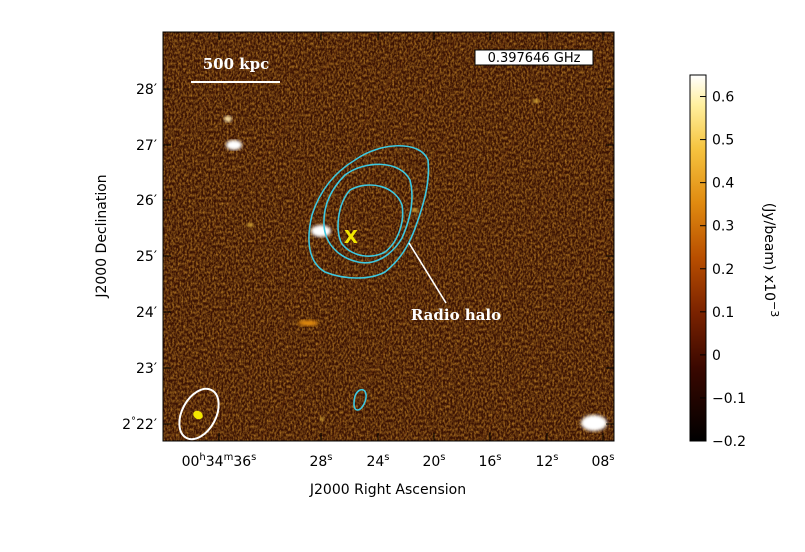 This screenshot has height=552, width=805. I want to click on contour-outer, so click(369, 211).